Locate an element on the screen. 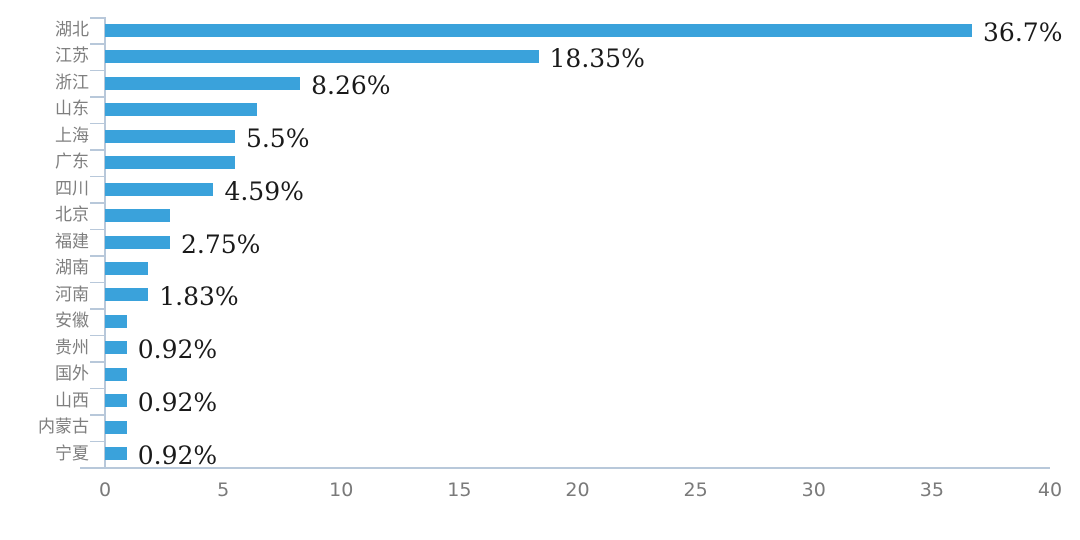 This screenshot has width=1080, height=540. x-axis-tick-label: 25 is located at coordinates (695, 490).